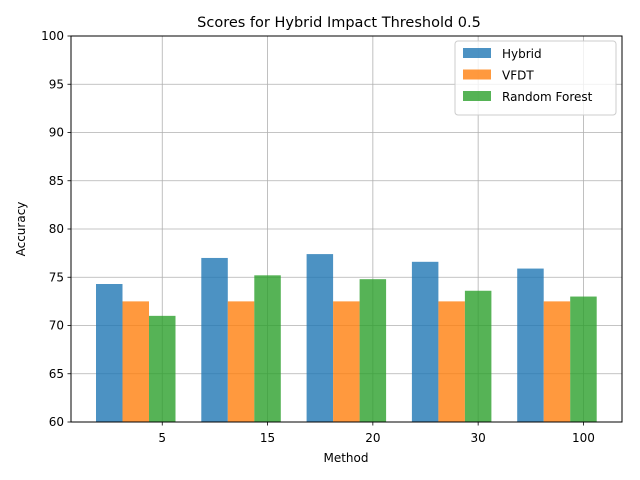 The height and width of the screenshot is (480, 640). What do you see at coordinates (372, 438) in the screenshot?
I see `x-tick-label: 20` at bounding box center [372, 438].